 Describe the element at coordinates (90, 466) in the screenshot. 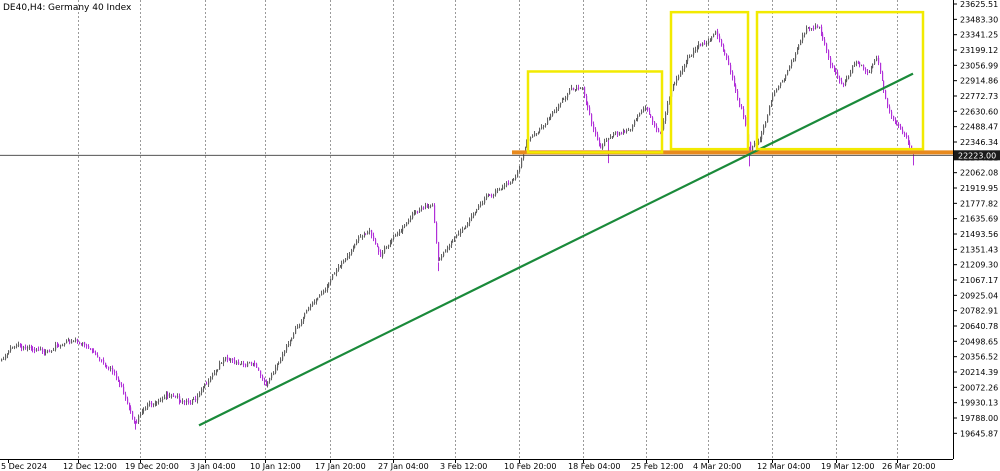

I see `x-tick-label: 12 Dec 12:00` at that location.